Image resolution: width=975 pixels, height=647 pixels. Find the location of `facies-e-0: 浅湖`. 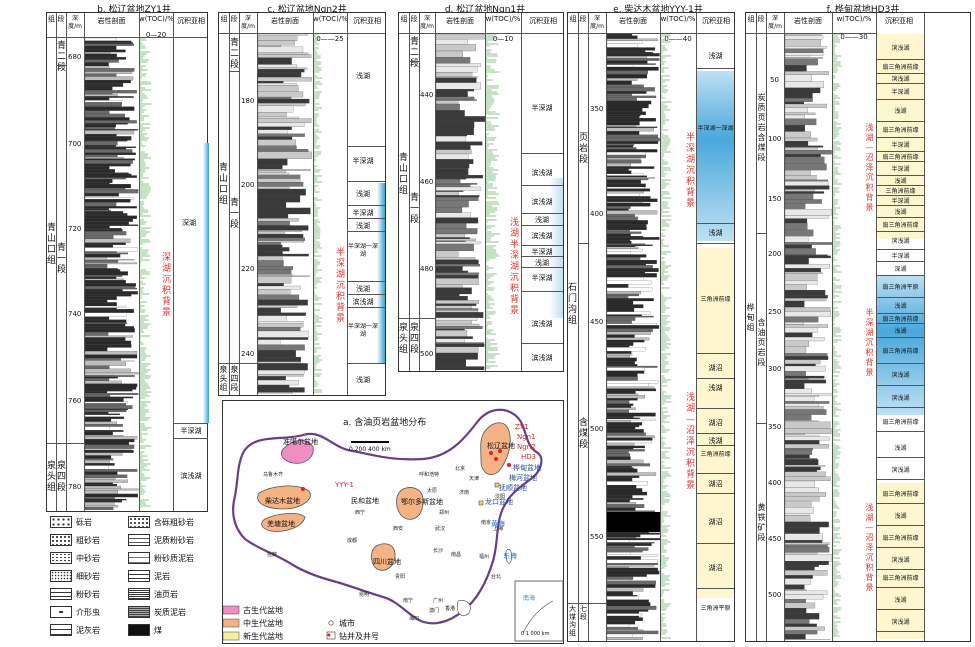

facies-e-0: 浅湖 is located at coordinates (715, 56).